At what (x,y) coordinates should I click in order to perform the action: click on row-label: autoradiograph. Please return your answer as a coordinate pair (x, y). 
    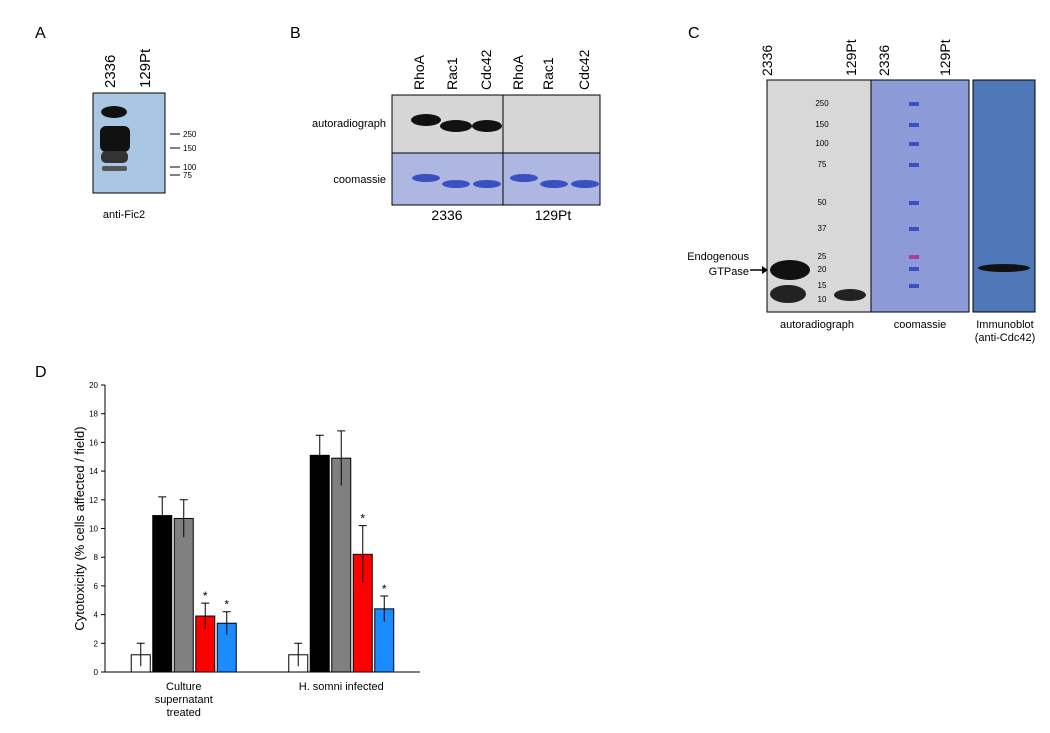
    Looking at the image, I should click on (349, 124).